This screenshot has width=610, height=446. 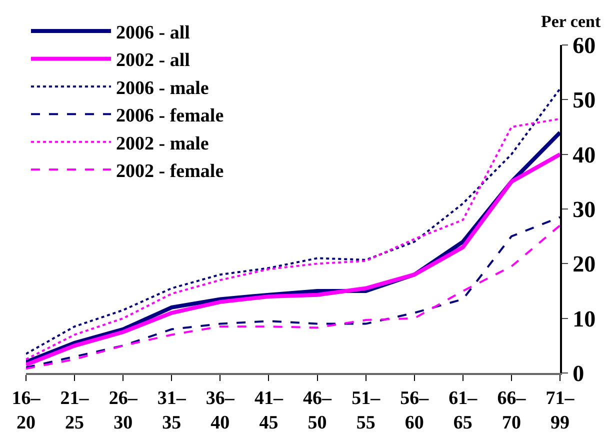 What do you see at coordinates (220, 411) in the screenshot?
I see `x-tick-label: 36– 40` at bounding box center [220, 411].